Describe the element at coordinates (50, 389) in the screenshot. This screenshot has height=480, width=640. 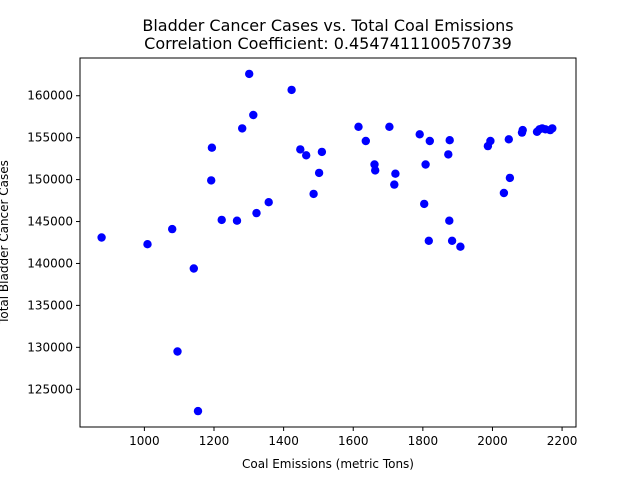
I see `y-tick-label: 125000` at that location.